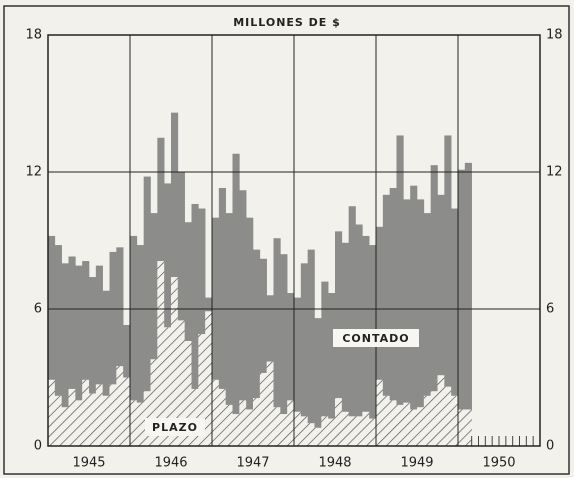  Describe the element at coordinates (554, 172) in the screenshot. I see `y2-tick-label: 12` at that location.